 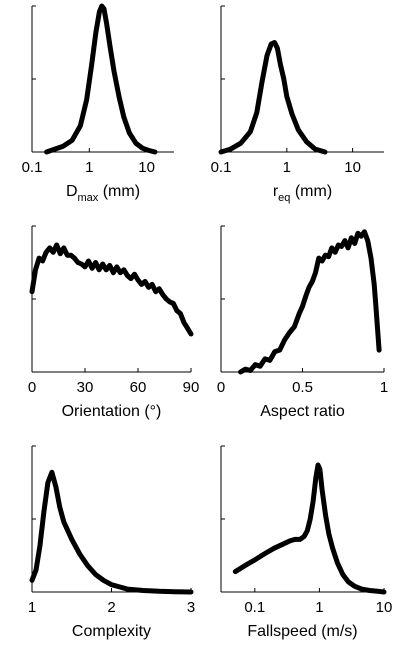 I want to click on x-tick-label: 3, so click(x=191, y=607).